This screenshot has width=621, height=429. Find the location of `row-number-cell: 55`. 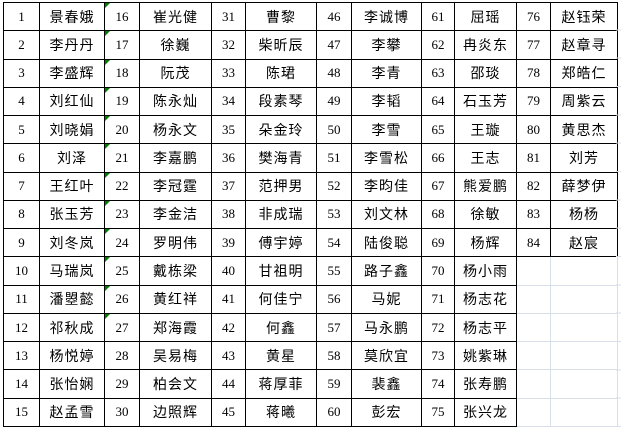

row-number-cell: 55 is located at coordinates (334, 271).